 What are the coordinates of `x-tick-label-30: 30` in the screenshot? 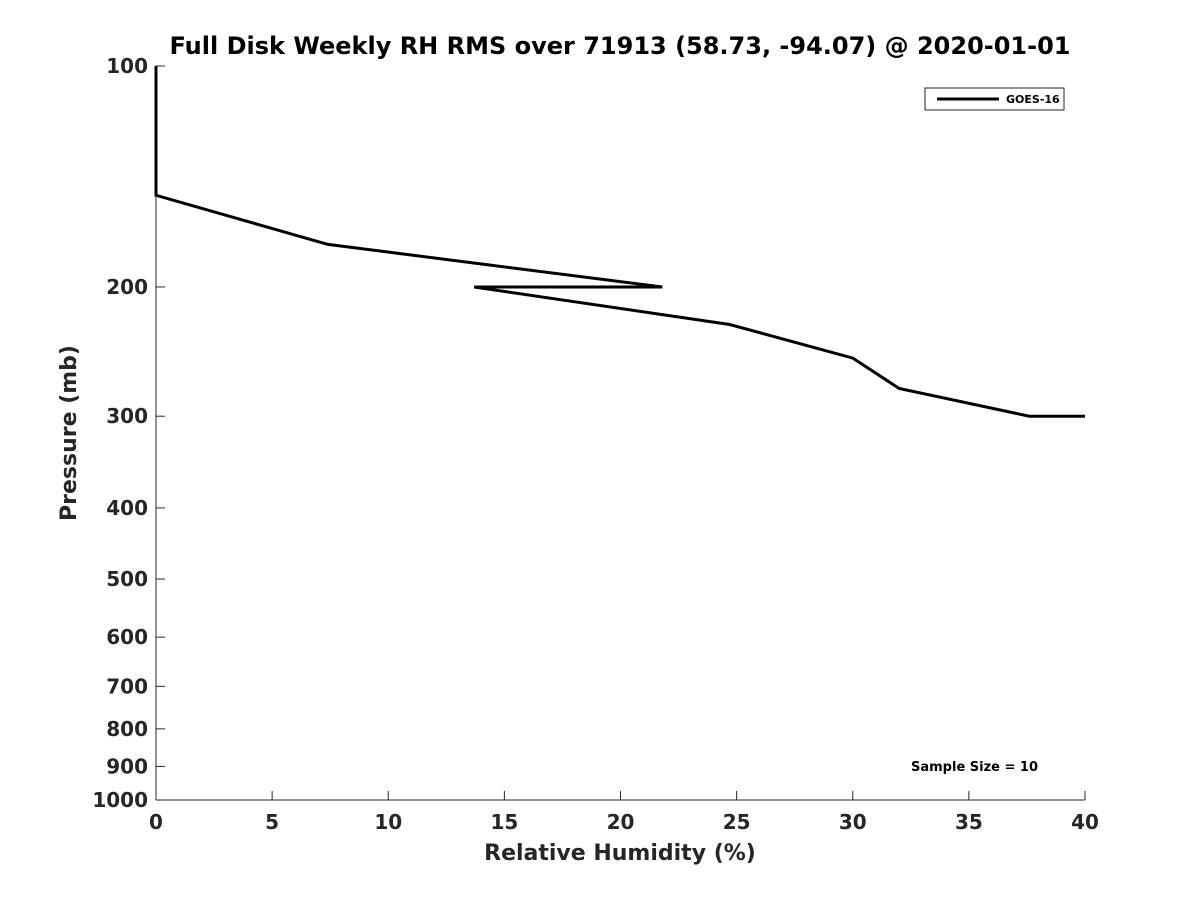 It's located at (853, 822).